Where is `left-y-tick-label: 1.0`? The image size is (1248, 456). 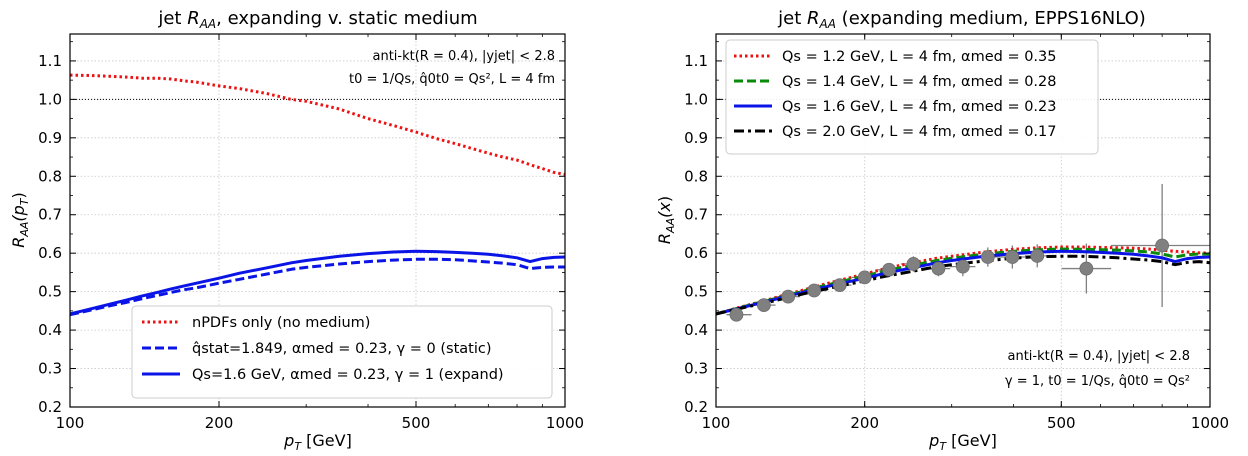
left-y-tick-label: 1.0 is located at coordinates (50, 99).